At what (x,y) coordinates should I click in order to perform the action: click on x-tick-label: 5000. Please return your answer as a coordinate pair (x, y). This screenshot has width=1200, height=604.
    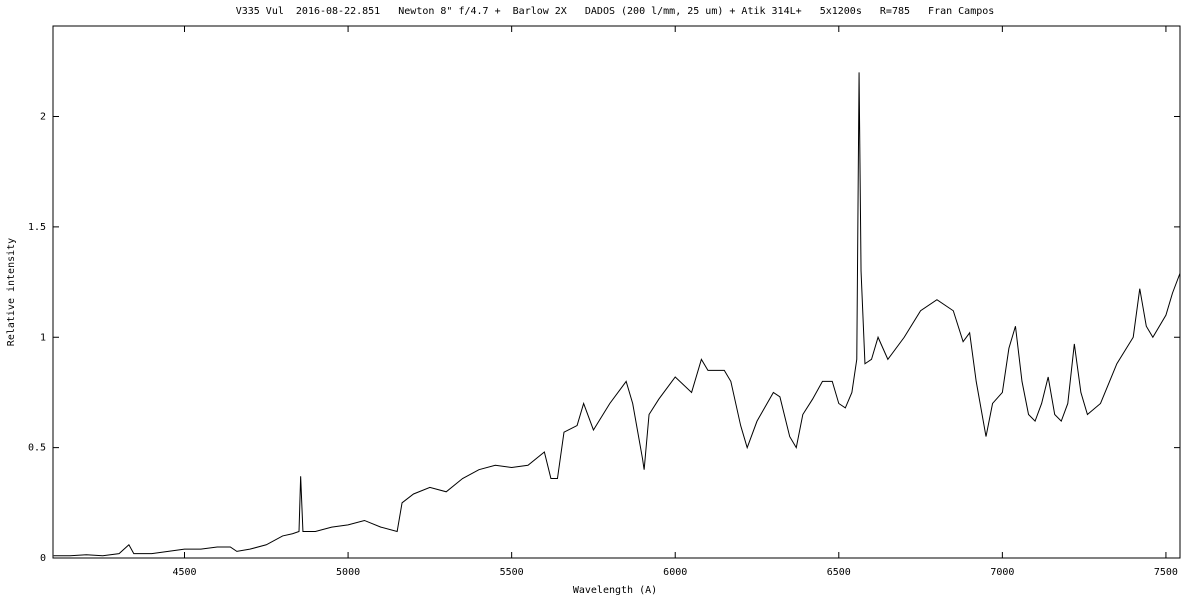
    Looking at the image, I should click on (348, 572).